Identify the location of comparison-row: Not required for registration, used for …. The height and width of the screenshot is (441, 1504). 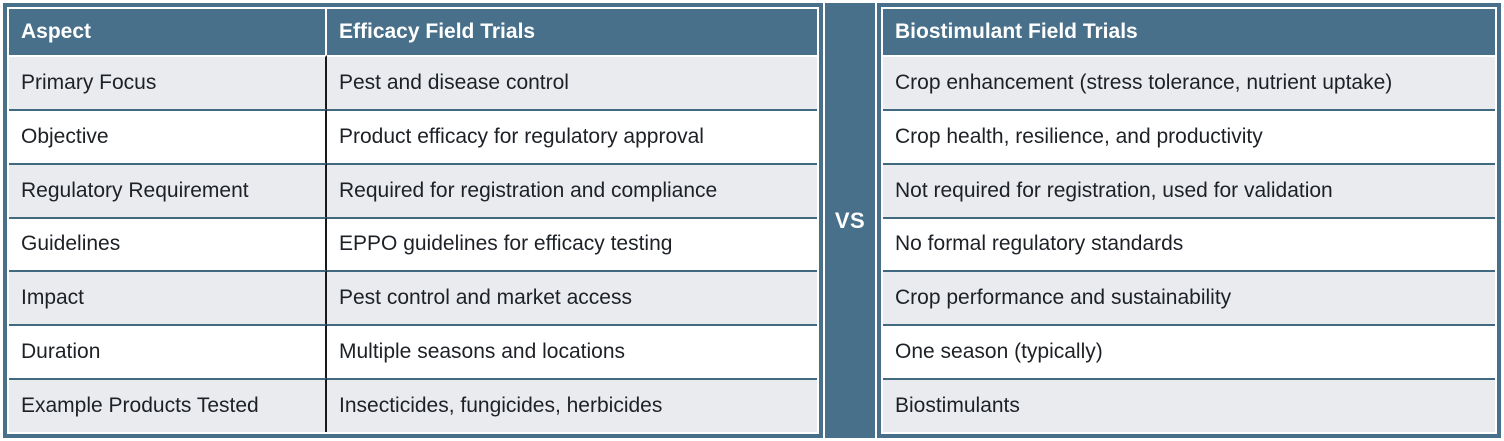
(1189, 189).